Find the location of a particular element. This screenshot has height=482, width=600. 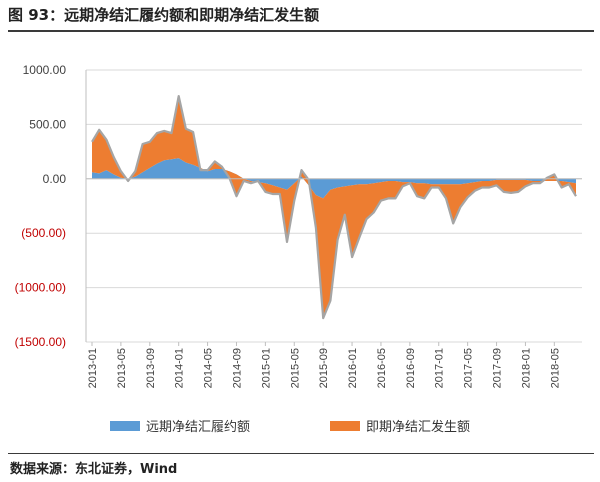

x-tick-label: 2018-01 is located at coordinates (526, 368).